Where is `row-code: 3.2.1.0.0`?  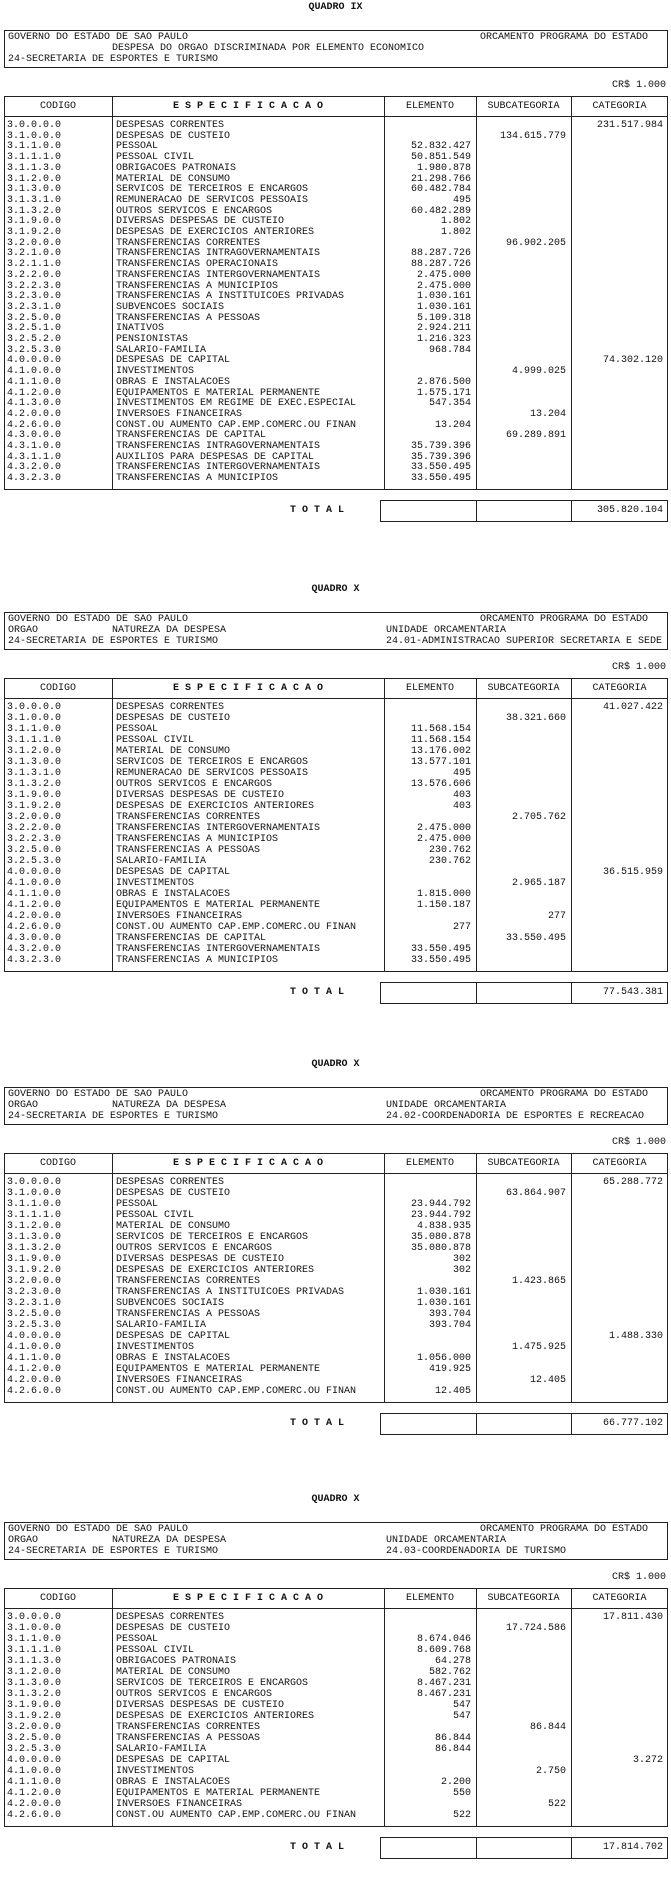 row-code: 3.2.1.0.0 is located at coordinates (34, 254).